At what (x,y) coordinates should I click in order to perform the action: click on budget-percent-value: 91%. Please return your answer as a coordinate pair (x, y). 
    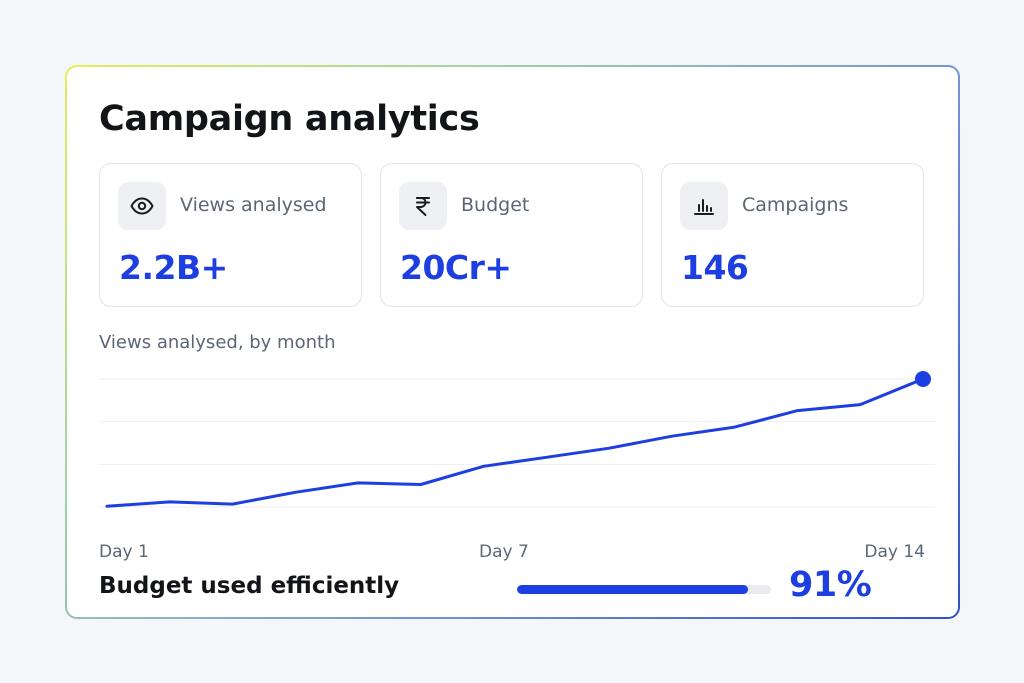
    Looking at the image, I should click on (830, 585).